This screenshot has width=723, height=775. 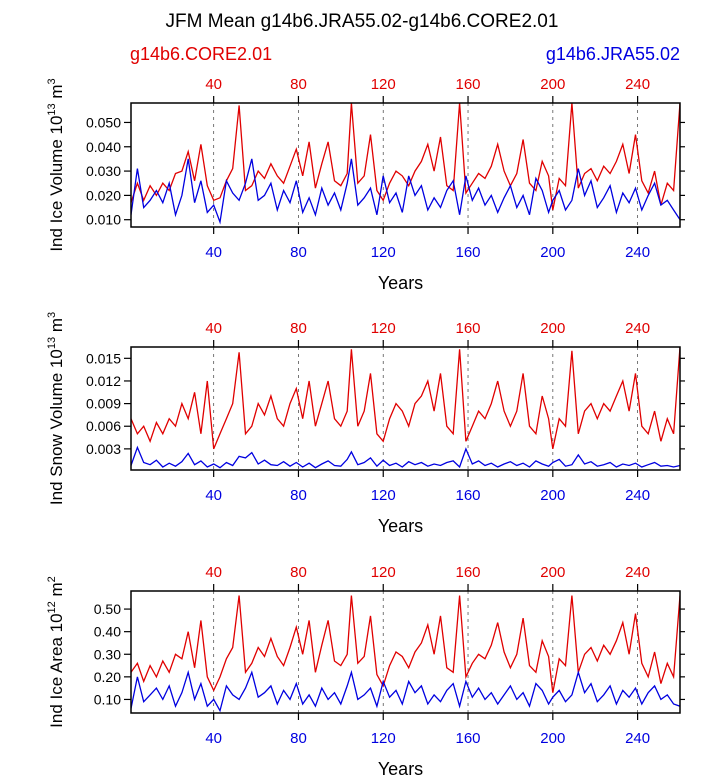 What do you see at coordinates (107, 699) in the screenshot?
I see `ytick-label: 0.10` at bounding box center [107, 699].